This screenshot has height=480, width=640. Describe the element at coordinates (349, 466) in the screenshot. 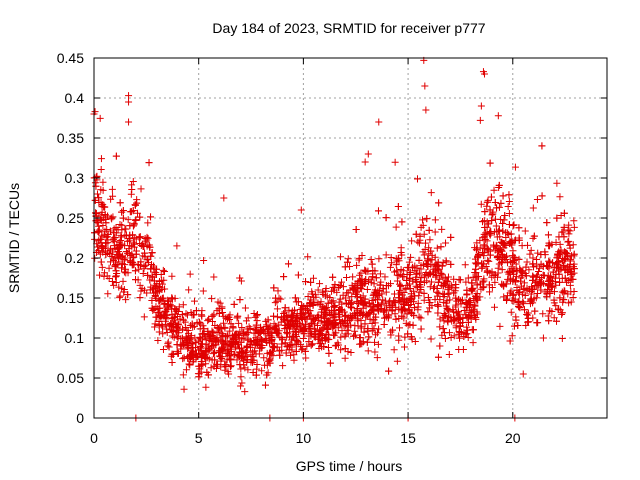

I see `x-axis-label: GPS time / hours` at that location.